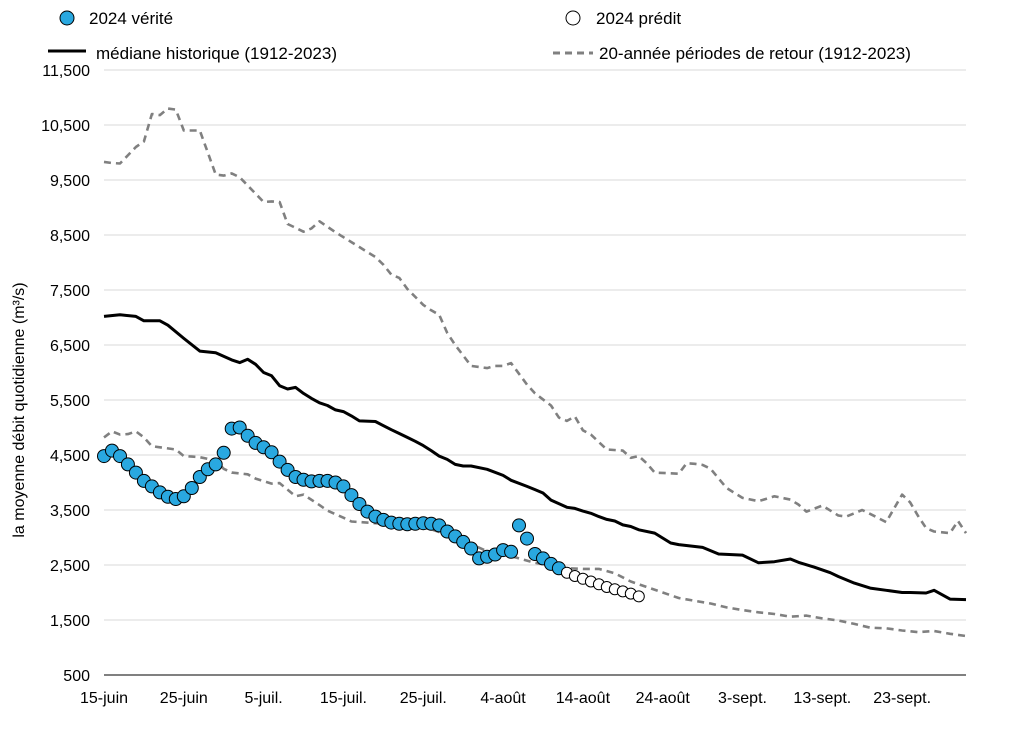 Image resolution: width=1016 pixels, height=738 pixels. What do you see at coordinates (216, 53) in the screenshot?
I see `legend-label-median: médiane historique (1912-2023)` at bounding box center [216, 53].